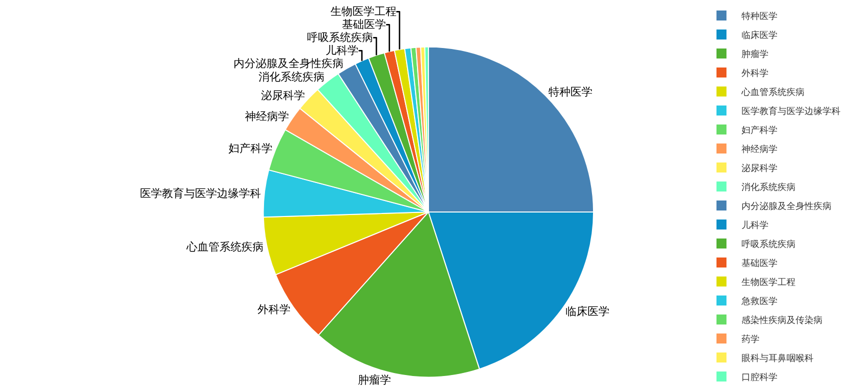  What do you see at coordinates (772, 92) in the screenshot?
I see `legend-label: 心血管系统疾病` at bounding box center [772, 92].